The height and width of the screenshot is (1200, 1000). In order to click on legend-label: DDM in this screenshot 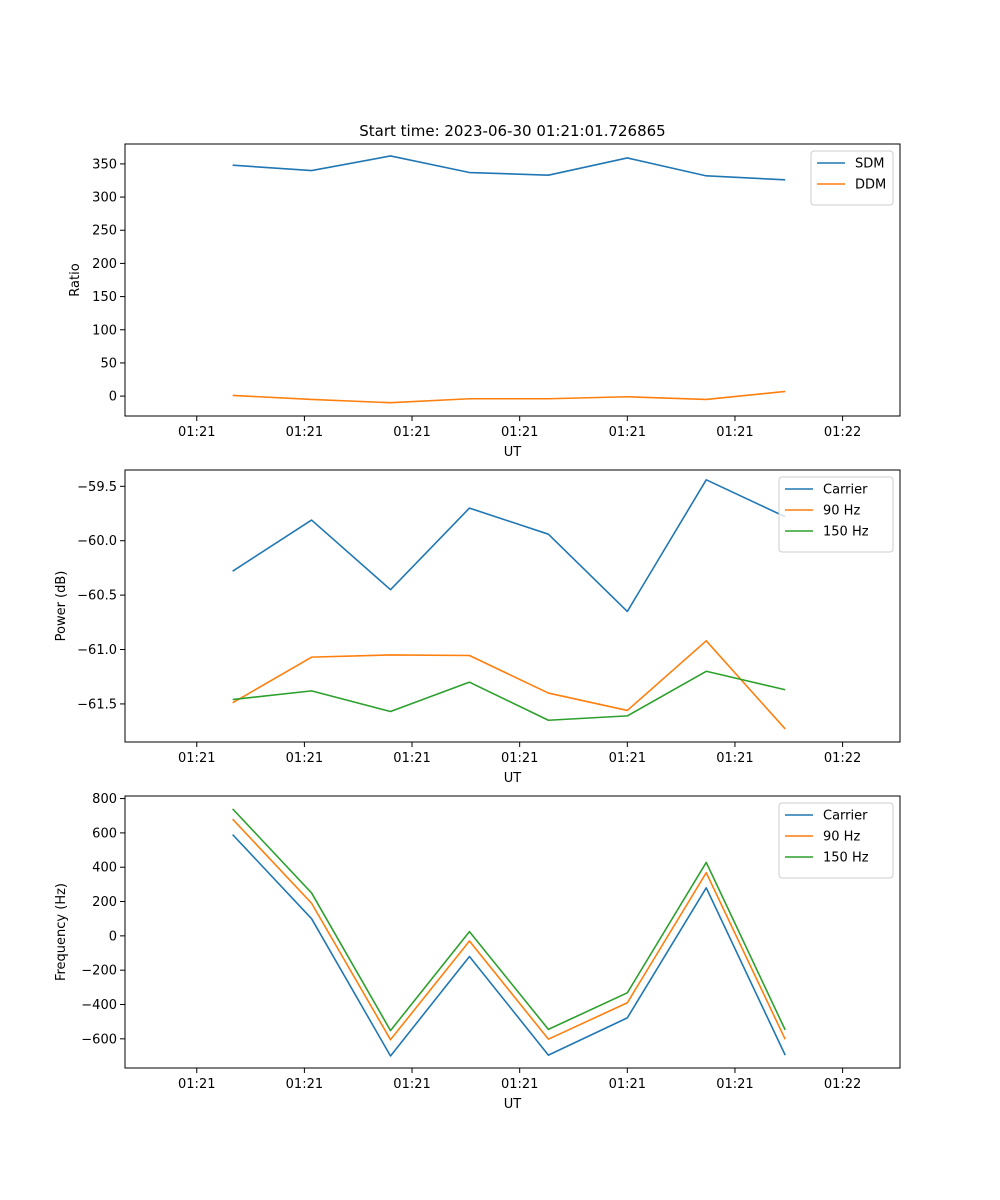, I will do `click(870, 185)`.